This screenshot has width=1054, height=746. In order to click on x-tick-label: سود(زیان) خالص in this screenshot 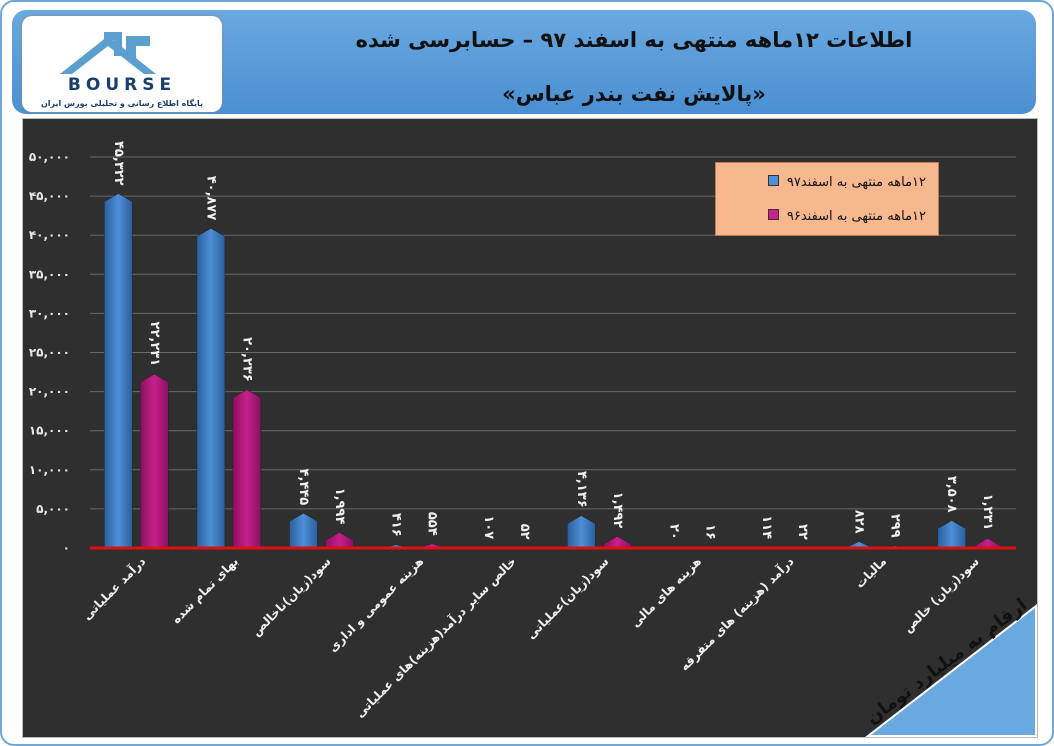, I will do `click(942, 595)`.